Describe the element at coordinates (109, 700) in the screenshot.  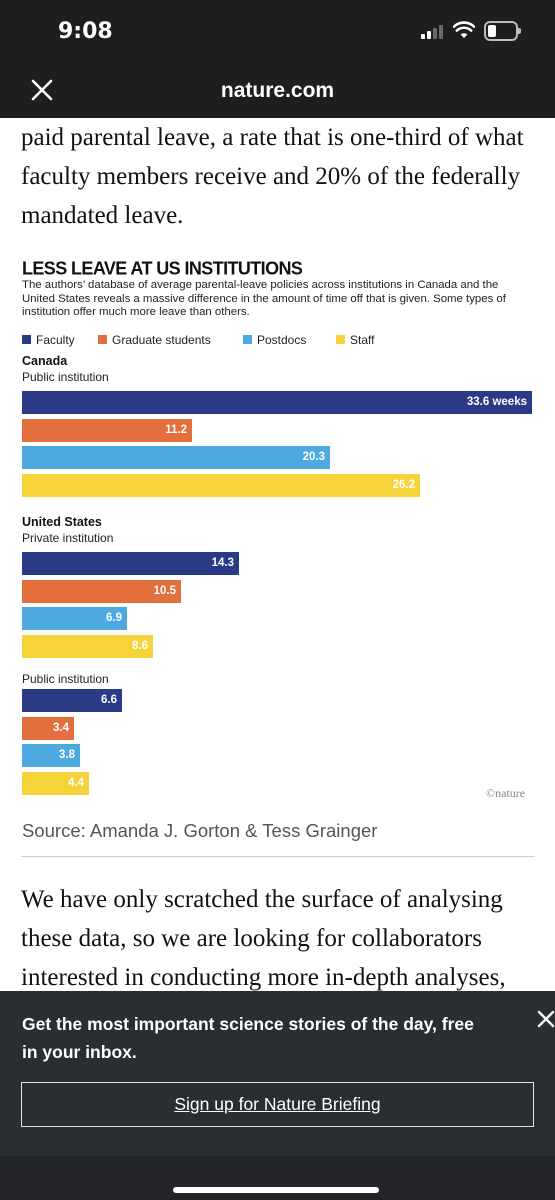
I see `bar-value-label: 6.6` at that location.